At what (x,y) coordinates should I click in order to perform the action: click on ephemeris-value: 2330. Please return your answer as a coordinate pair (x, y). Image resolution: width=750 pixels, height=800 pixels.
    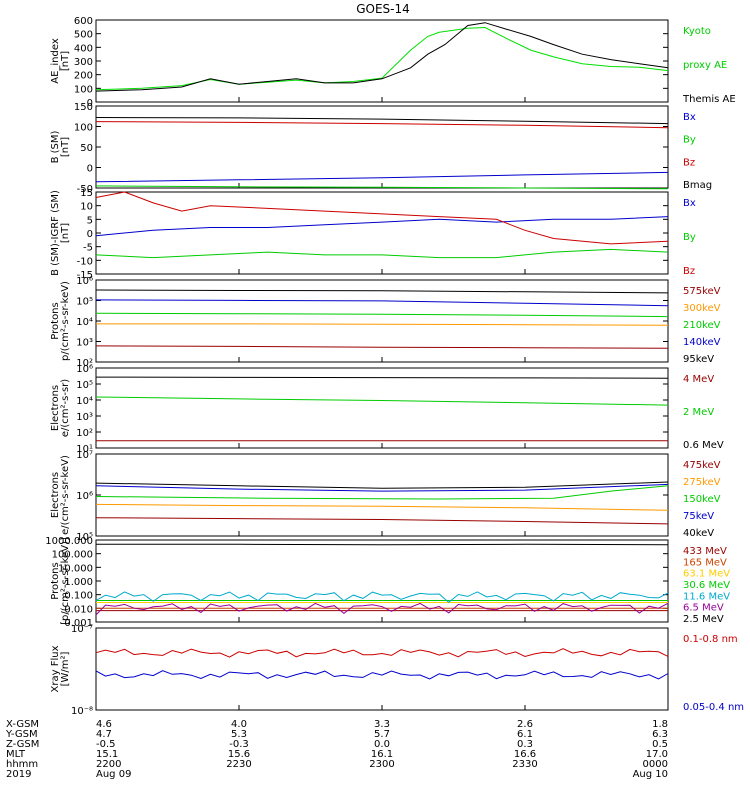
    Looking at the image, I should click on (524, 764).